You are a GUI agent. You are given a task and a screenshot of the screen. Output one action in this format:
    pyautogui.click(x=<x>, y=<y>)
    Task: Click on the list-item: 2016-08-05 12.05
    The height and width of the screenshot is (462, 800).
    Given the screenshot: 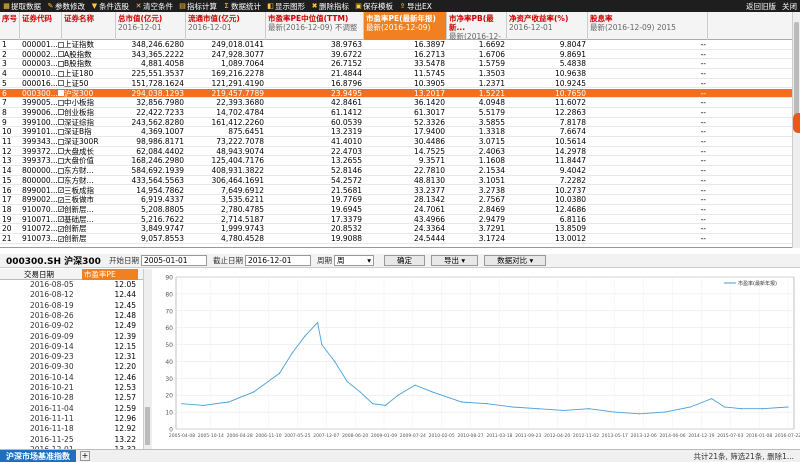 What is the action you would take?
    pyautogui.click(x=71, y=285)
    